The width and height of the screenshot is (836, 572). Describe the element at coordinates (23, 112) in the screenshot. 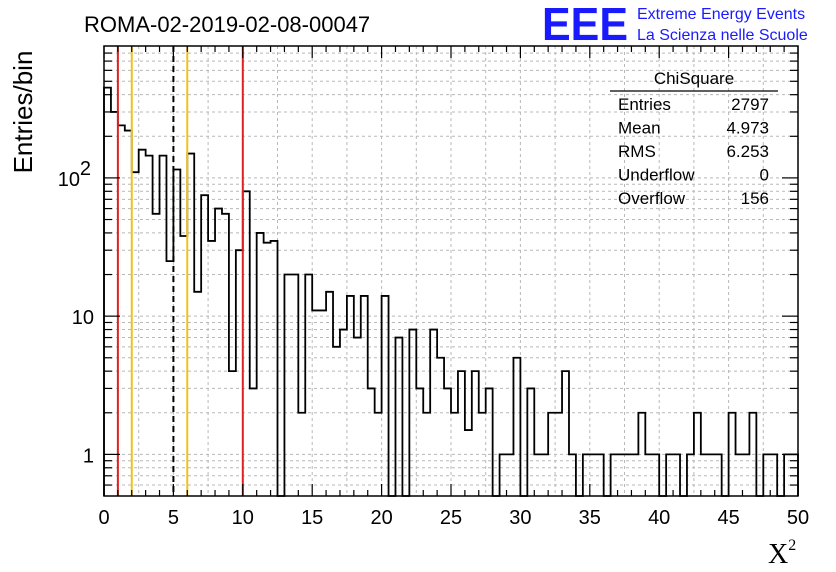

I see `y-axis-title: Entries/bin` at that location.